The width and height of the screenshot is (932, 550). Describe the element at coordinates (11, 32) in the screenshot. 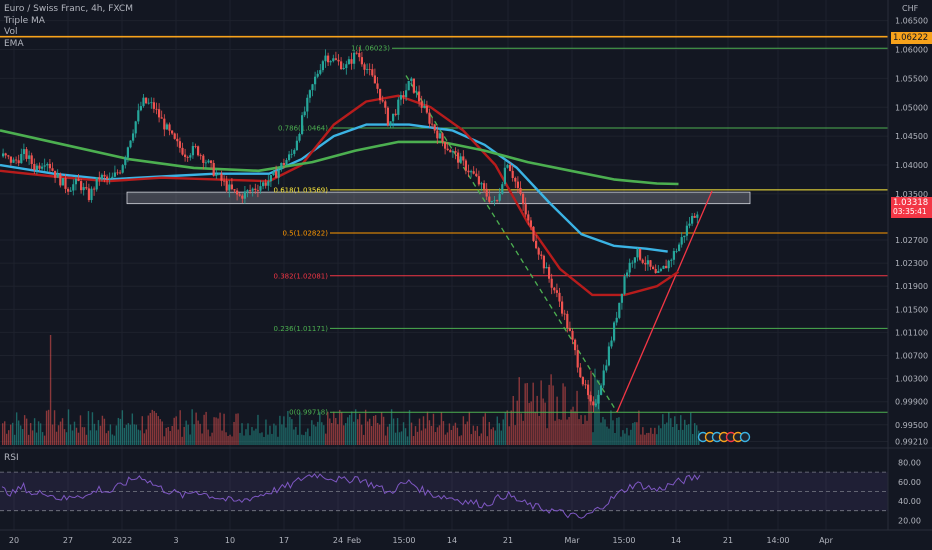

I see `legend-vol: Vol` at that location.